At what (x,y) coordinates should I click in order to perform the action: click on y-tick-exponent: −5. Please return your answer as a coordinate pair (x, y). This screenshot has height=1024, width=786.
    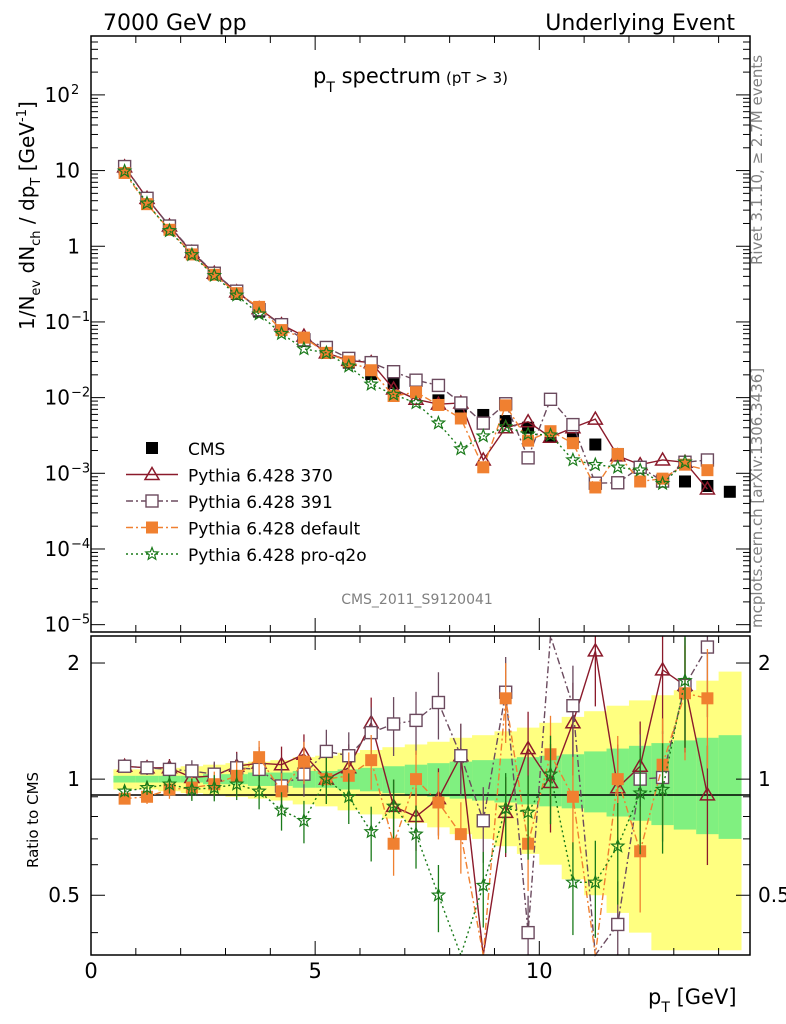
    Looking at the image, I should click on (80, 620).